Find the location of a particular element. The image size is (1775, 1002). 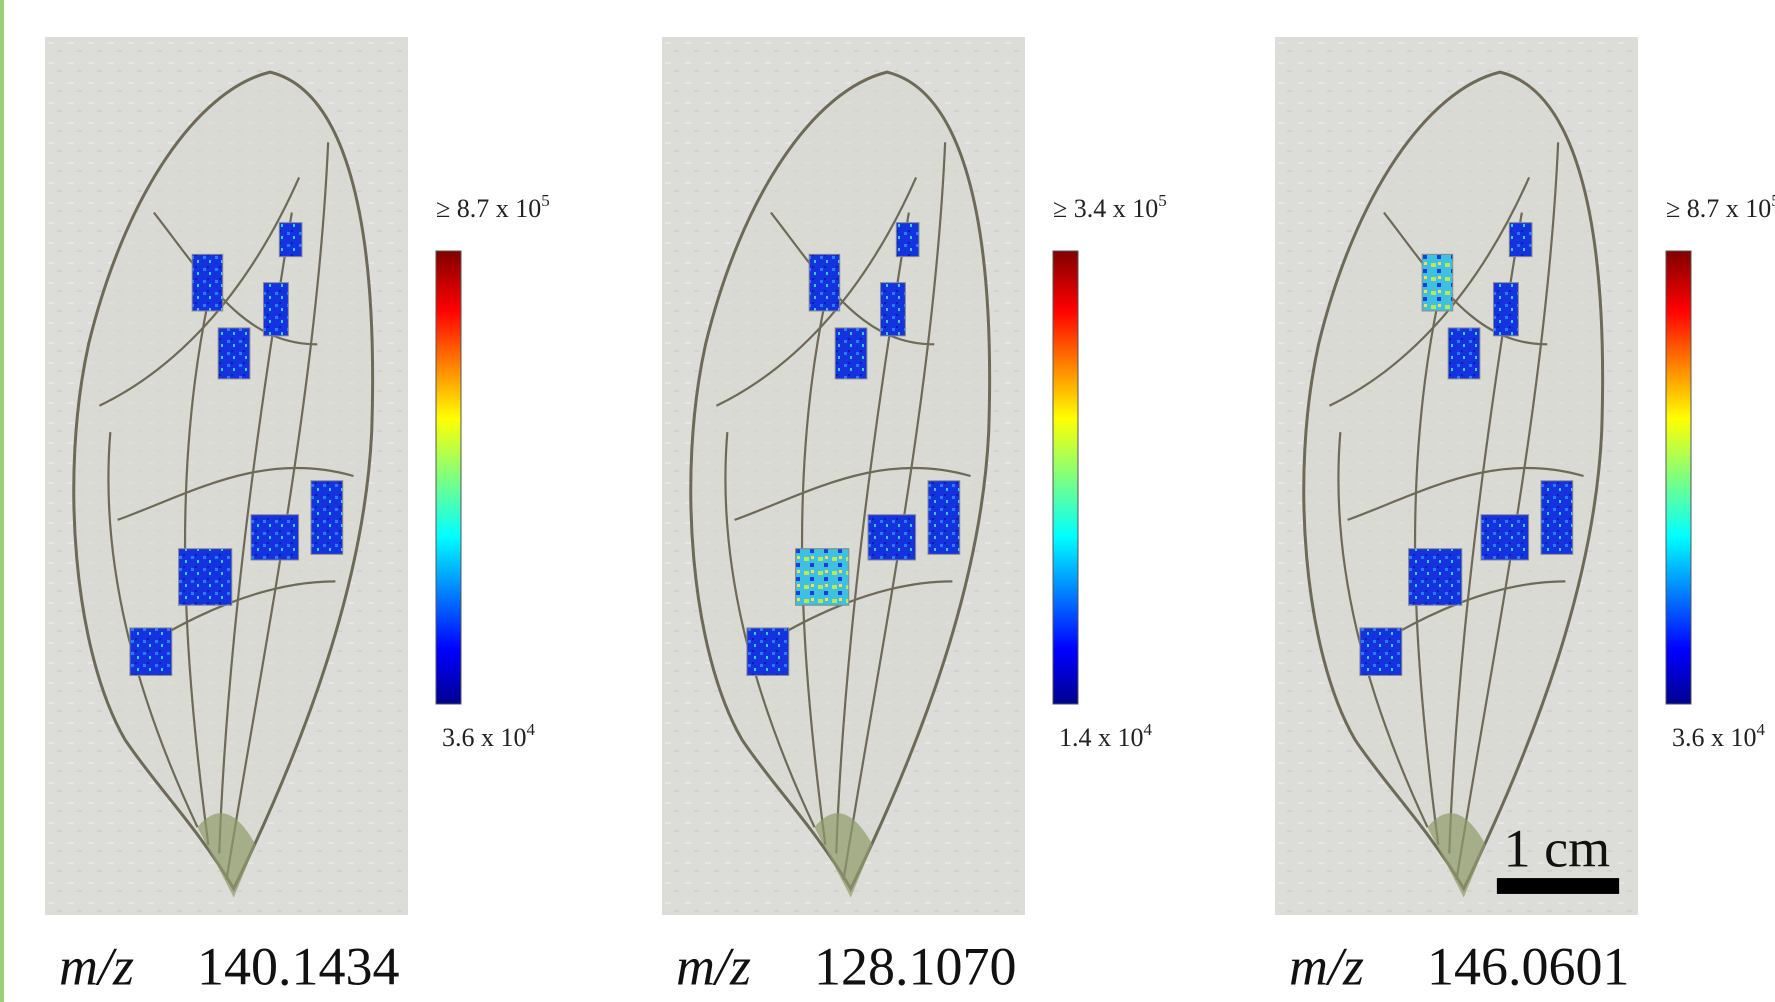

mz-value: 128.1070 is located at coordinates (915, 966).